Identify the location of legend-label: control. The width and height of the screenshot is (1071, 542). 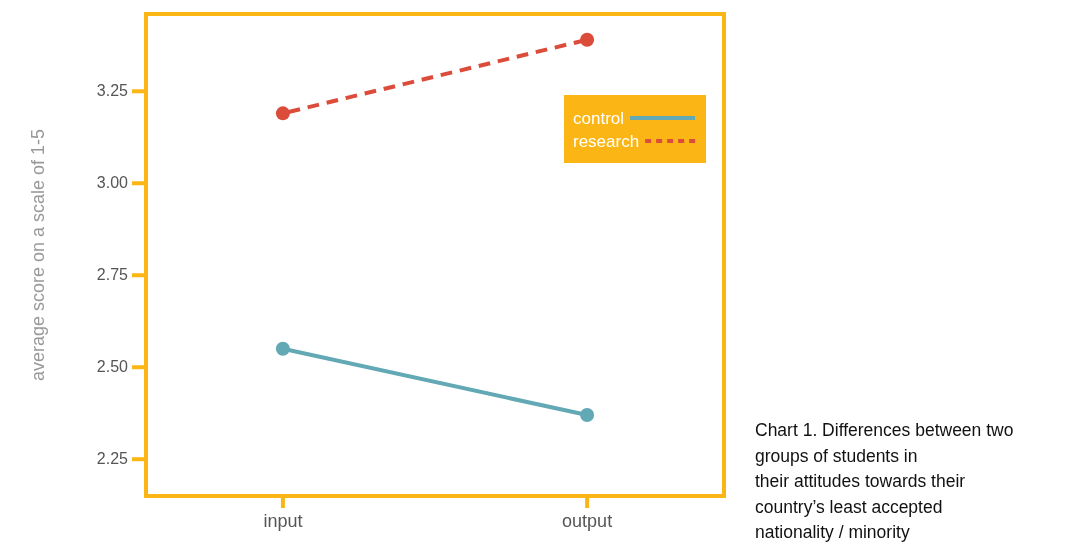
(599, 118).